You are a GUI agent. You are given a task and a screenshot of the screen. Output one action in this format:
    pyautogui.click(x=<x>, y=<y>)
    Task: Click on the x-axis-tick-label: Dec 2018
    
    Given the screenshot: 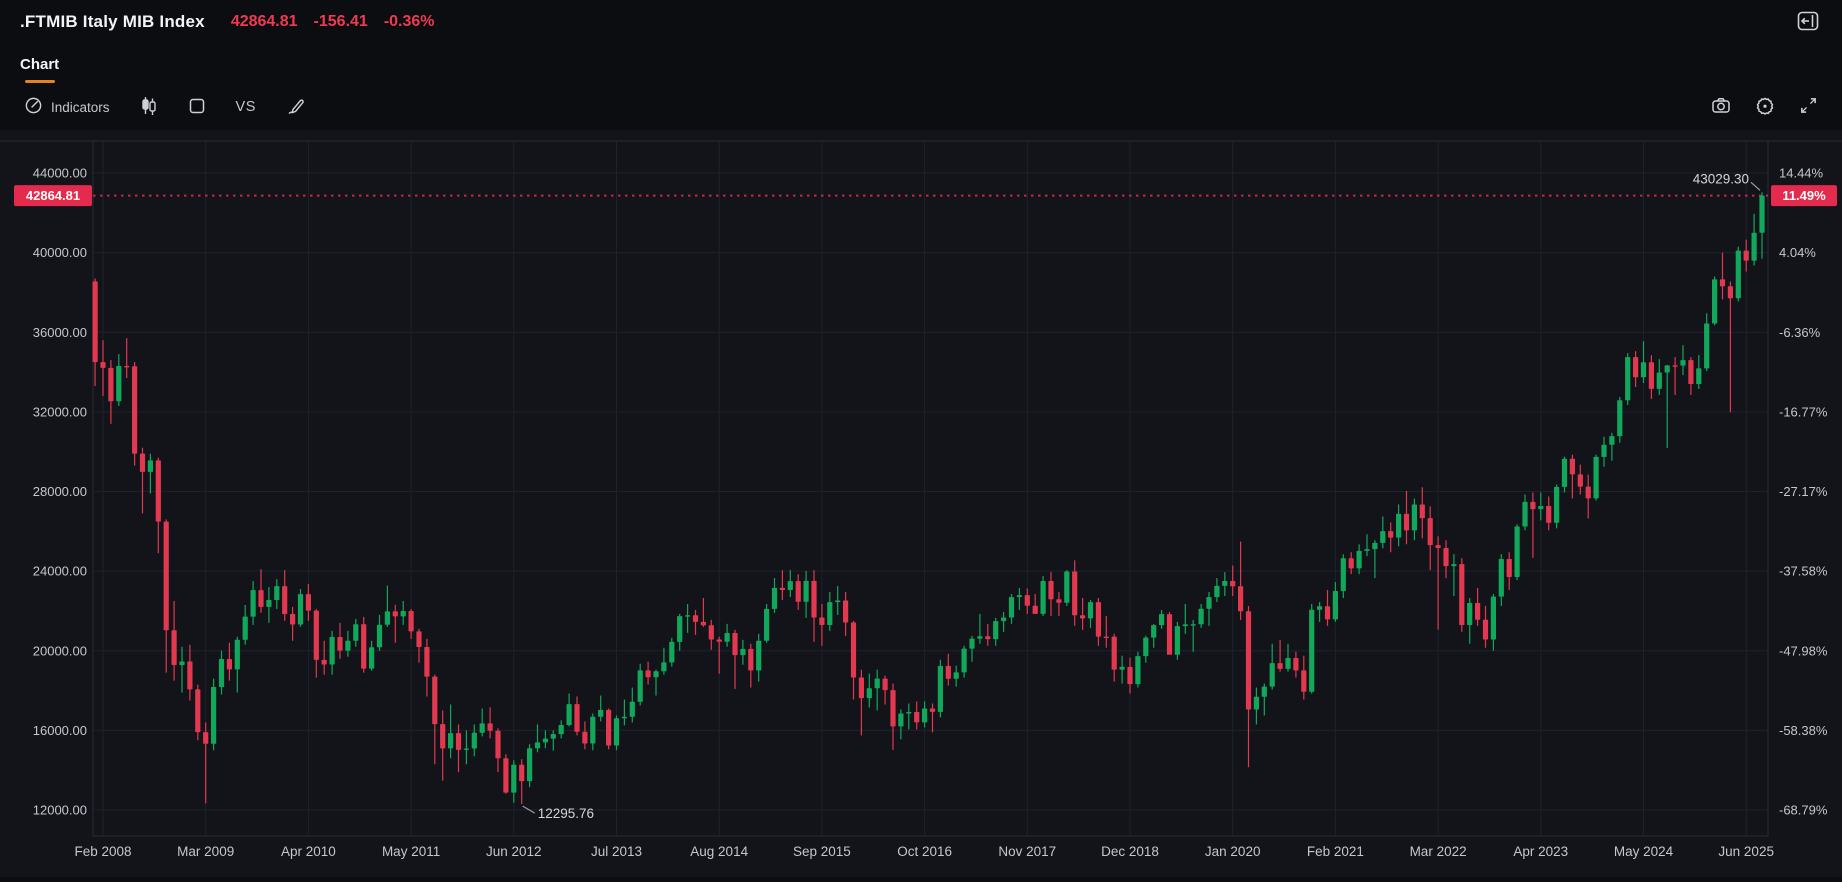 What is the action you would take?
    pyautogui.click(x=1130, y=851)
    